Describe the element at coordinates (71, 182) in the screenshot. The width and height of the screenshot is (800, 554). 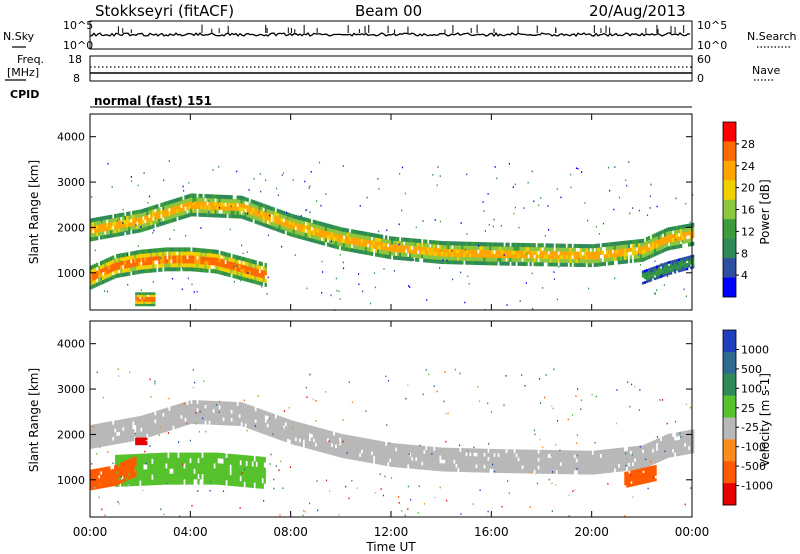
I see `y-tick-label: 3000` at that location.